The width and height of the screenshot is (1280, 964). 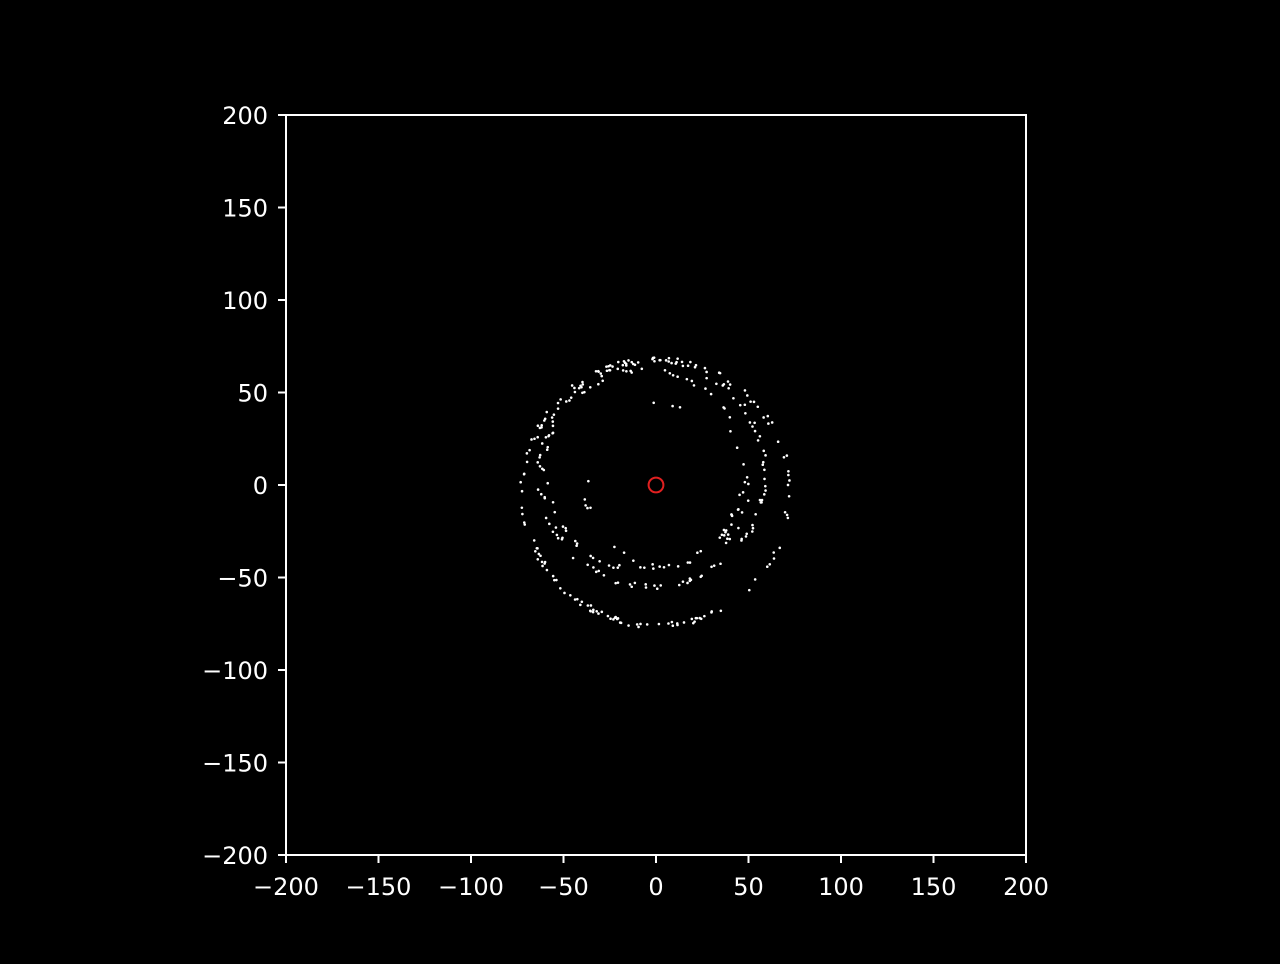 What do you see at coordinates (242, 579) in the screenshot?
I see `y-tick-label: −50` at bounding box center [242, 579].